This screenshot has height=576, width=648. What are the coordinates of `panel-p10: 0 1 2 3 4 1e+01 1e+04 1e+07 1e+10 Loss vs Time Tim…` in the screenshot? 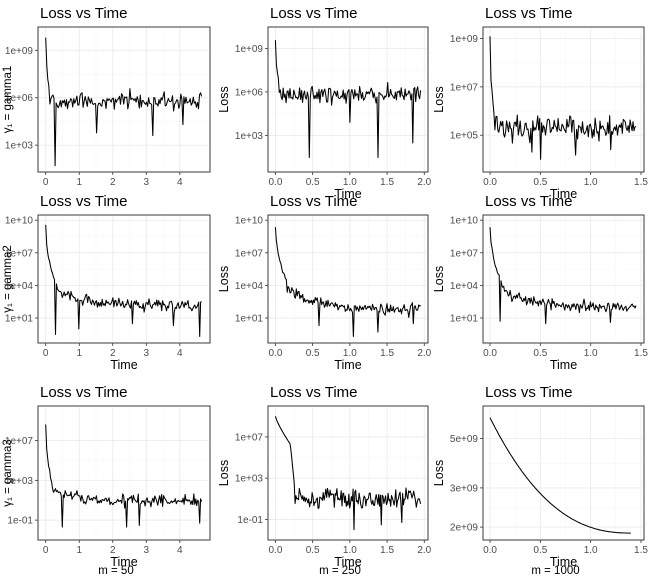 It's located at (106, 282).